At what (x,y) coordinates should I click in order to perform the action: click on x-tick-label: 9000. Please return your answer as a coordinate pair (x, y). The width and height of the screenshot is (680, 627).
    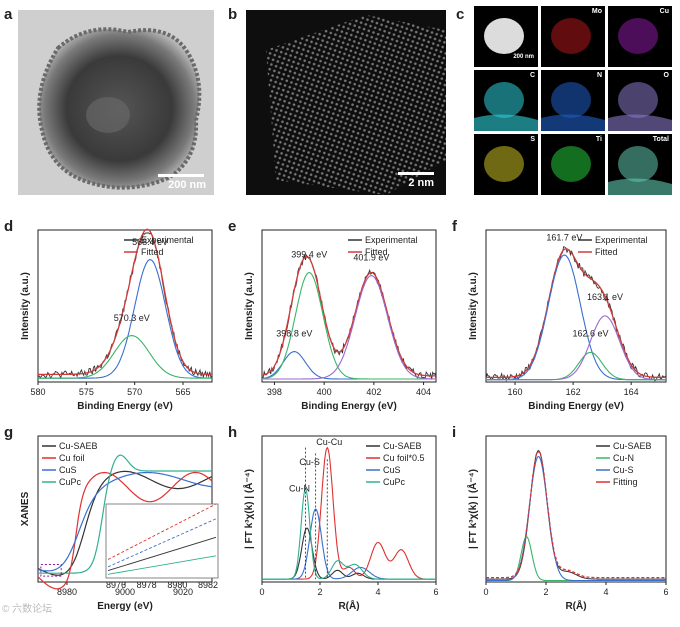
    Looking at the image, I should click on (125, 592).